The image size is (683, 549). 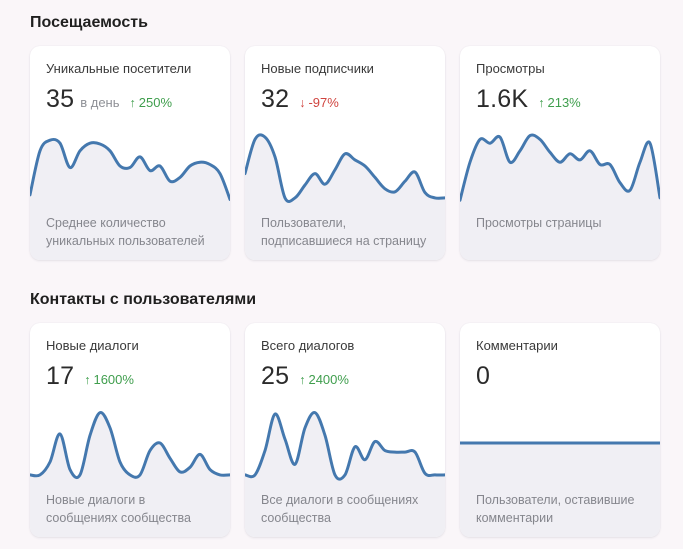 What do you see at coordinates (143, 299) in the screenshot?
I see `section-title-contacts: Контакты с пользователями` at bounding box center [143, 299].